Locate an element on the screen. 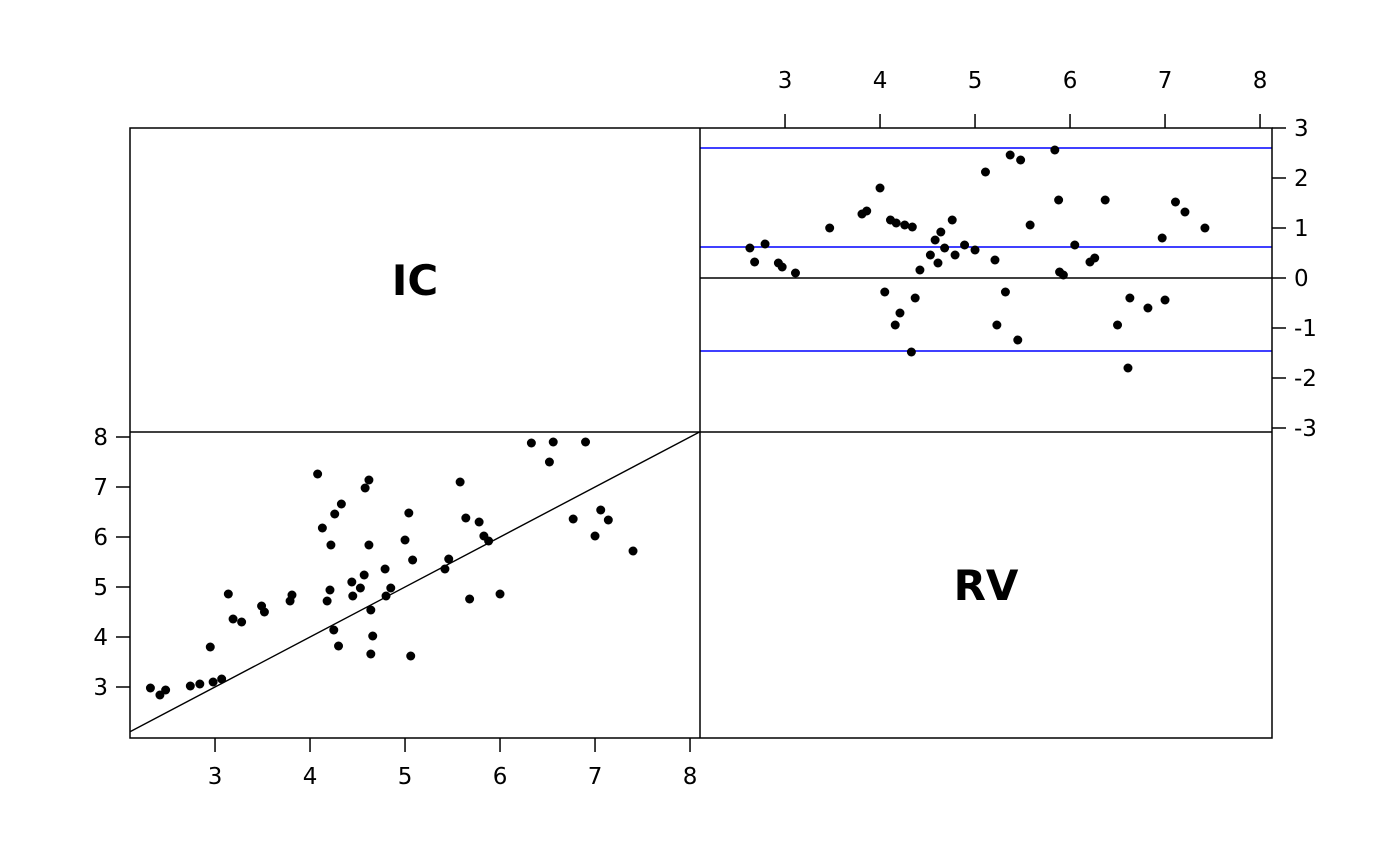 The image size is (1400, 866). y-axis-tick-label: 8 is located at coordinates (100, 438).